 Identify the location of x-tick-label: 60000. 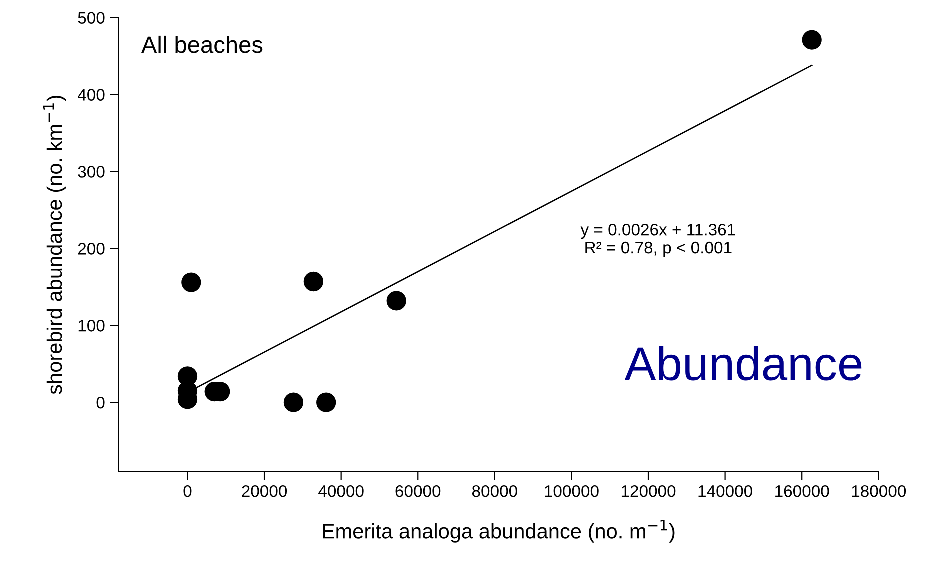
(418, 491).